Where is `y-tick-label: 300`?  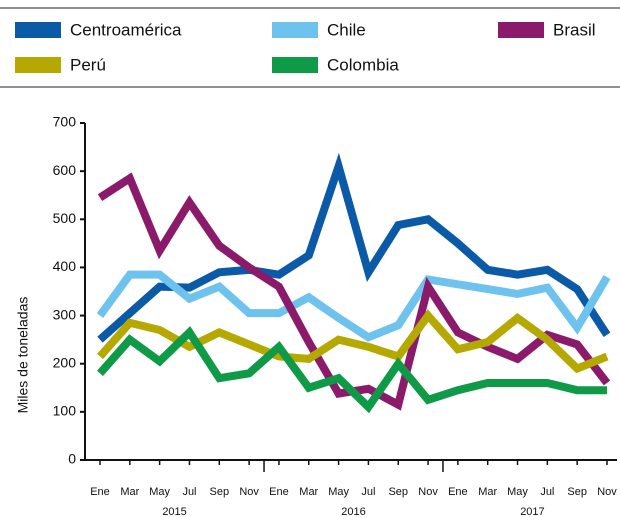 y-tick-label: 300 is located at coordinates (65, 314).